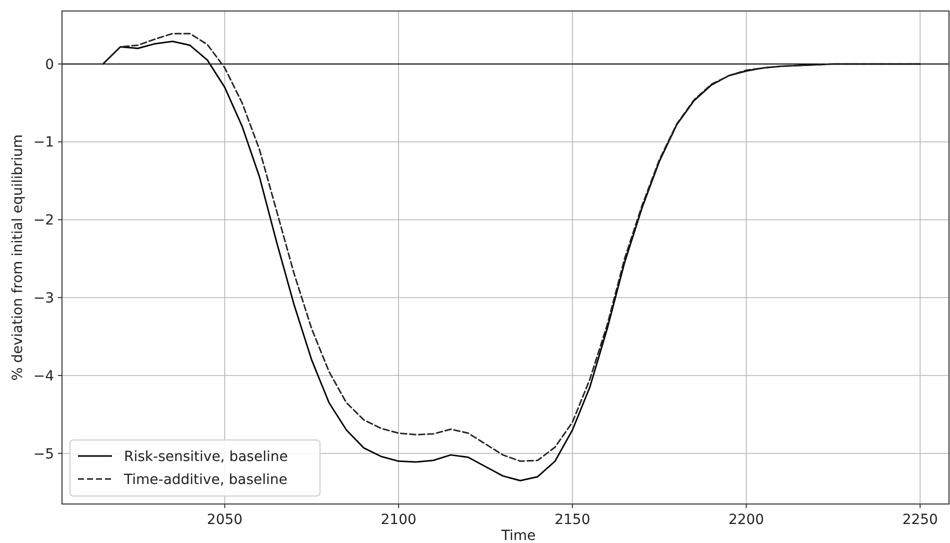 The image size is (950, 543). What do you see at coordinates (43, 376) in the screenshot?
I see `y-tick-label: −4` at bounding box center [43, 376].